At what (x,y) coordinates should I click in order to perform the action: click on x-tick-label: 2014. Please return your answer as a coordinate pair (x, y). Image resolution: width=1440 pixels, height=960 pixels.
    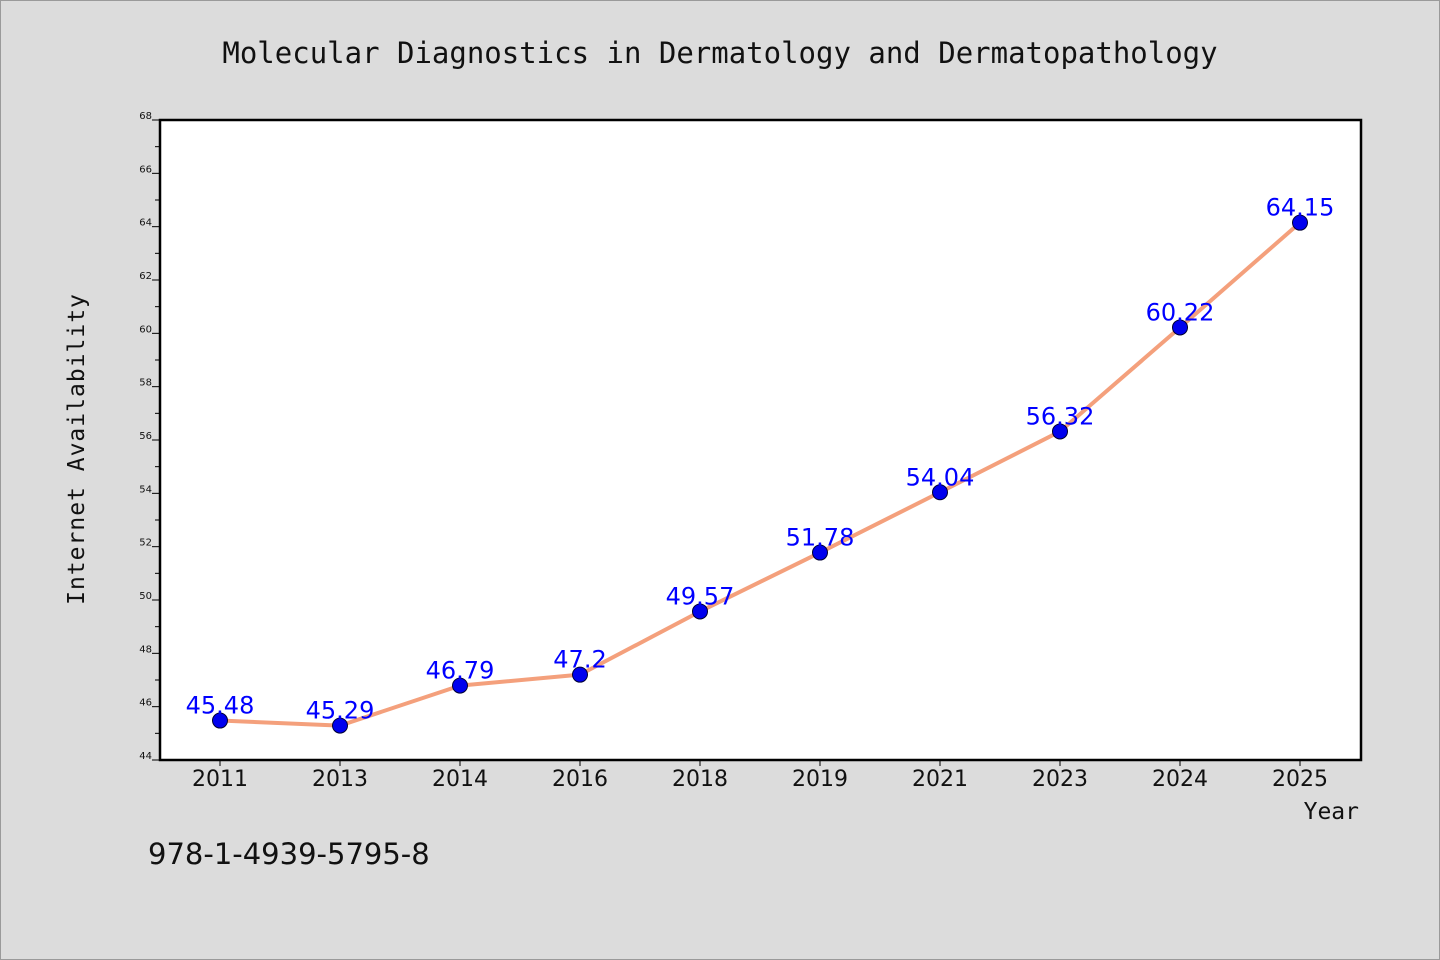
    Looking at the image, I should click on (460, 779).